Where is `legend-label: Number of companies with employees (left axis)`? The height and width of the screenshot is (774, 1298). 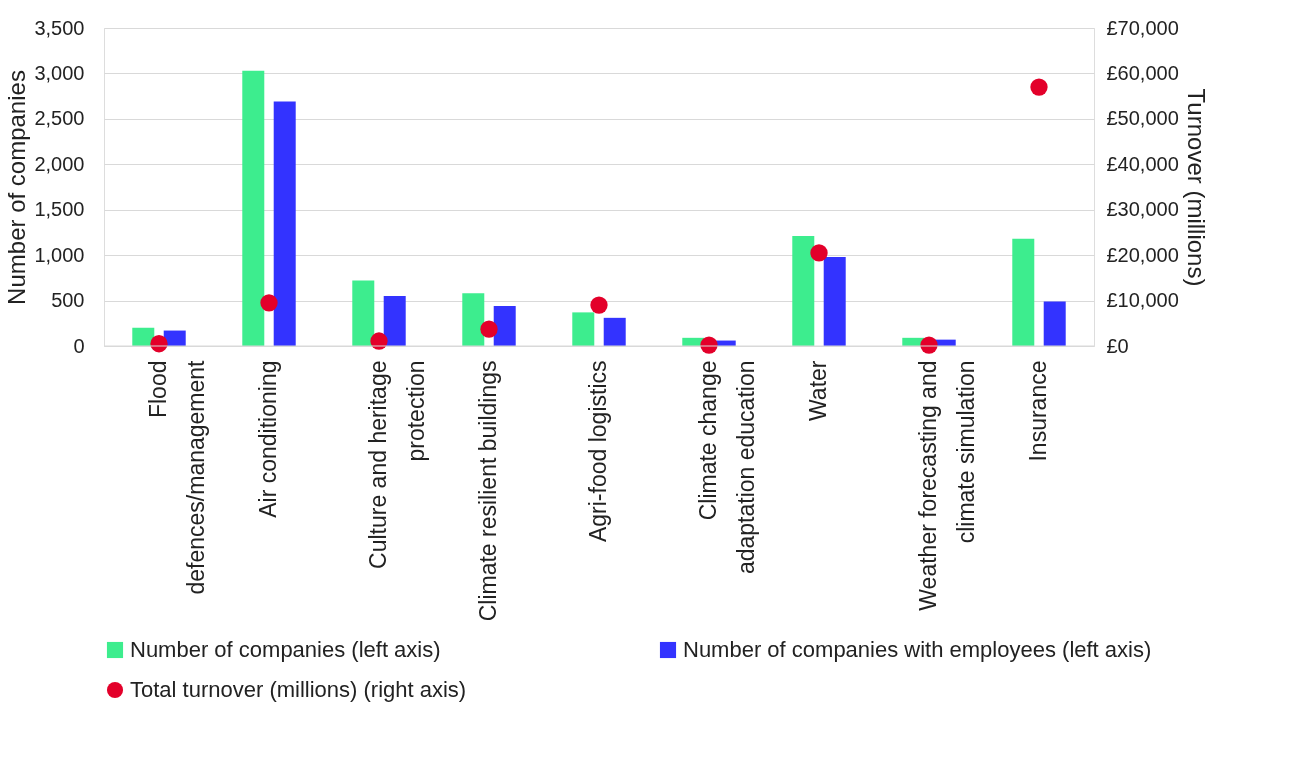
legend-label: Number of companies with employees (left axis) is located at coordinates (917, 649).